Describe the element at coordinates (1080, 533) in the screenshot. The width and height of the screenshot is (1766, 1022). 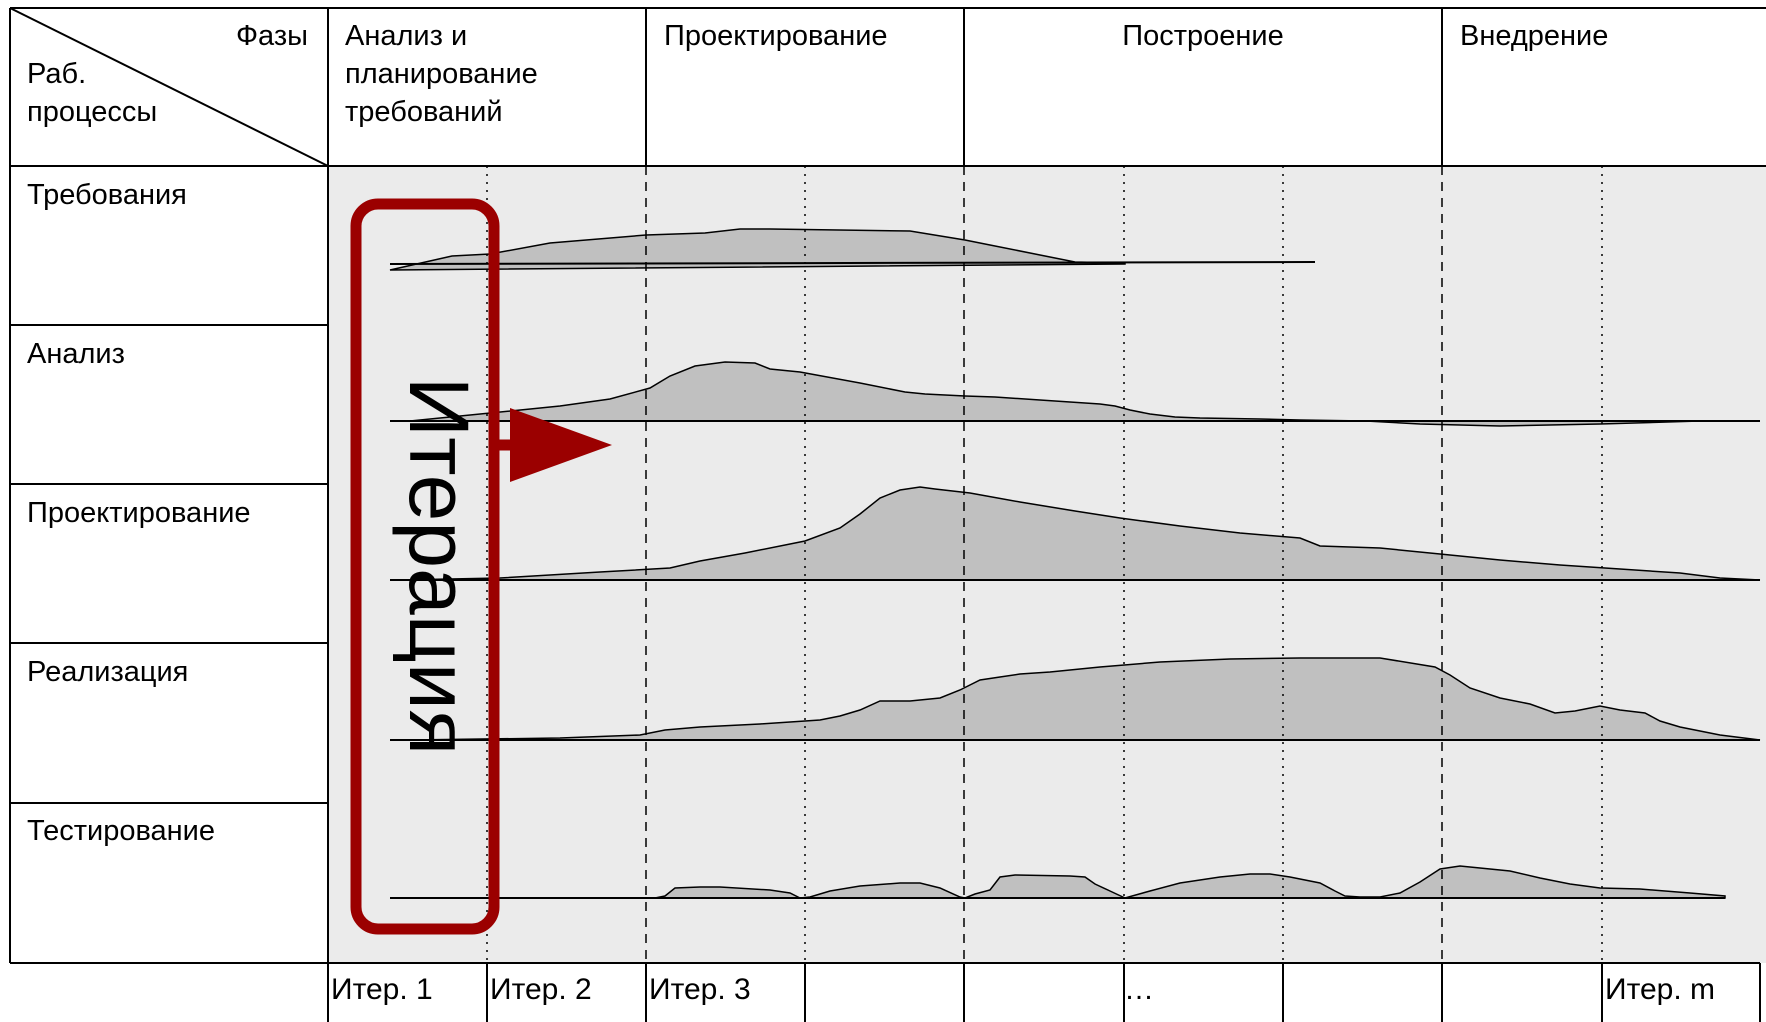
I see `design-workload-area` at that location.